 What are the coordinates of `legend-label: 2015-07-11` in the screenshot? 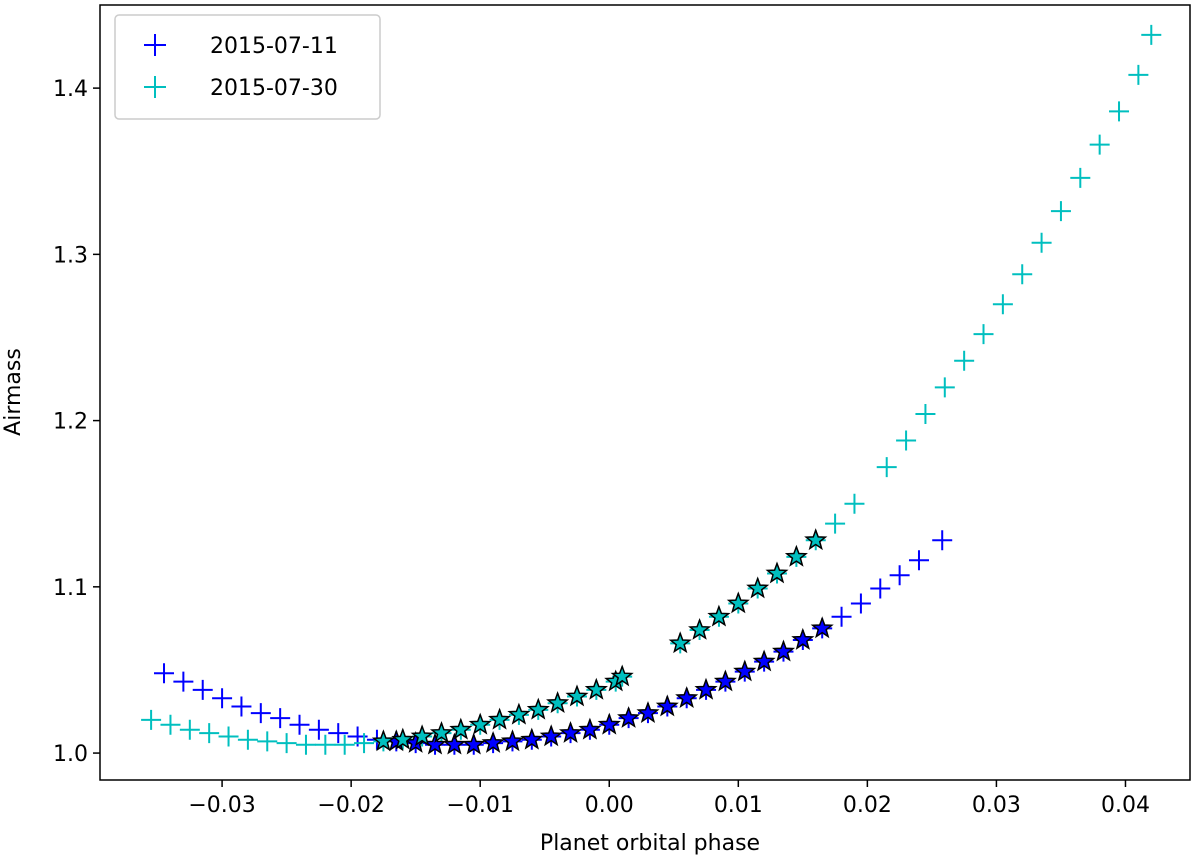 It's located at (274, 46).